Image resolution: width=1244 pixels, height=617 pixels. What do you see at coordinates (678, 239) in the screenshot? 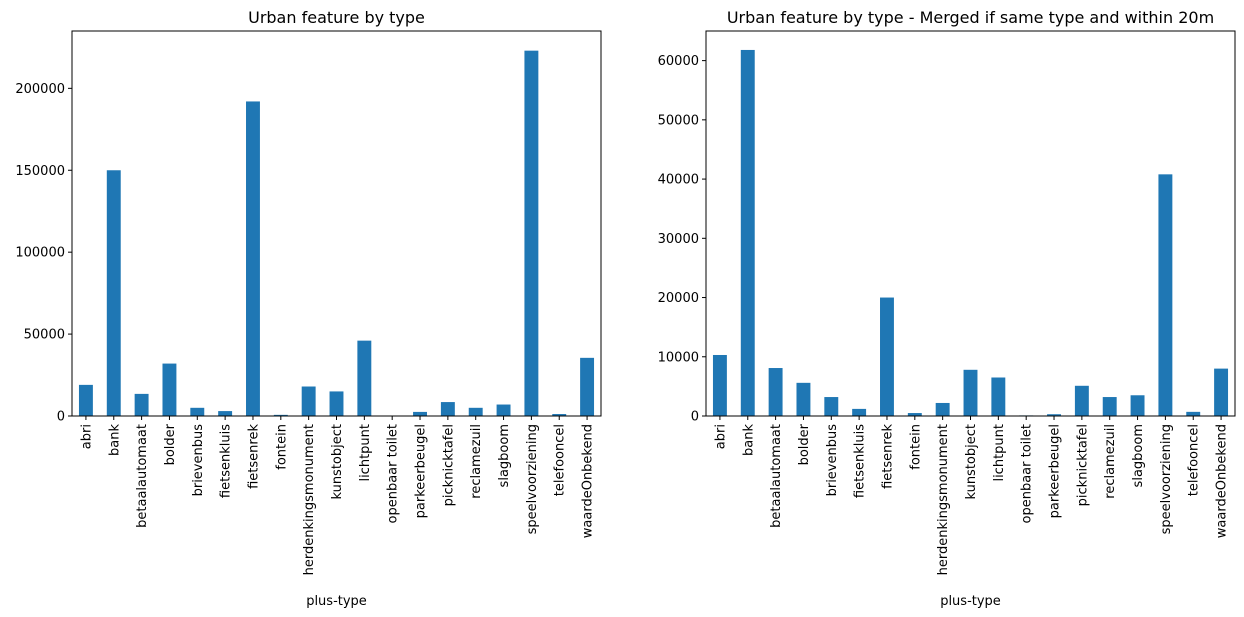
I see `y-tick-label: 30000` at bounding box center [678, 239].